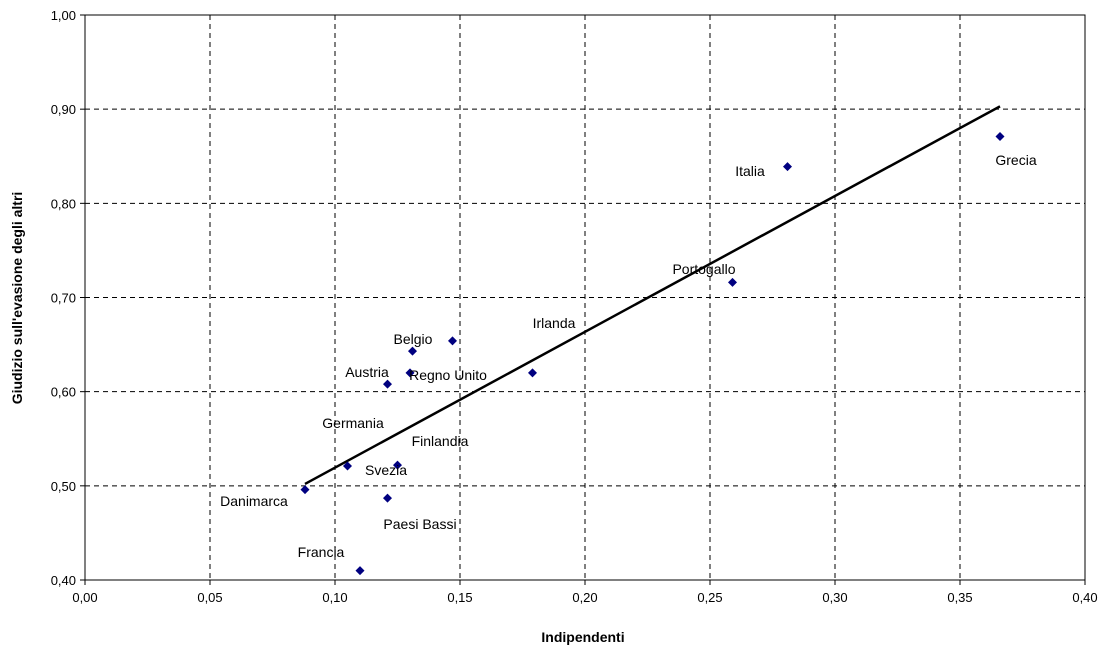 This screenshot has height=655, width=1106. Describe the element at coordinates (17, 298) in the screenshot. I see `y-axis-title: Giudizio sull'evasione degli altri` at that location.